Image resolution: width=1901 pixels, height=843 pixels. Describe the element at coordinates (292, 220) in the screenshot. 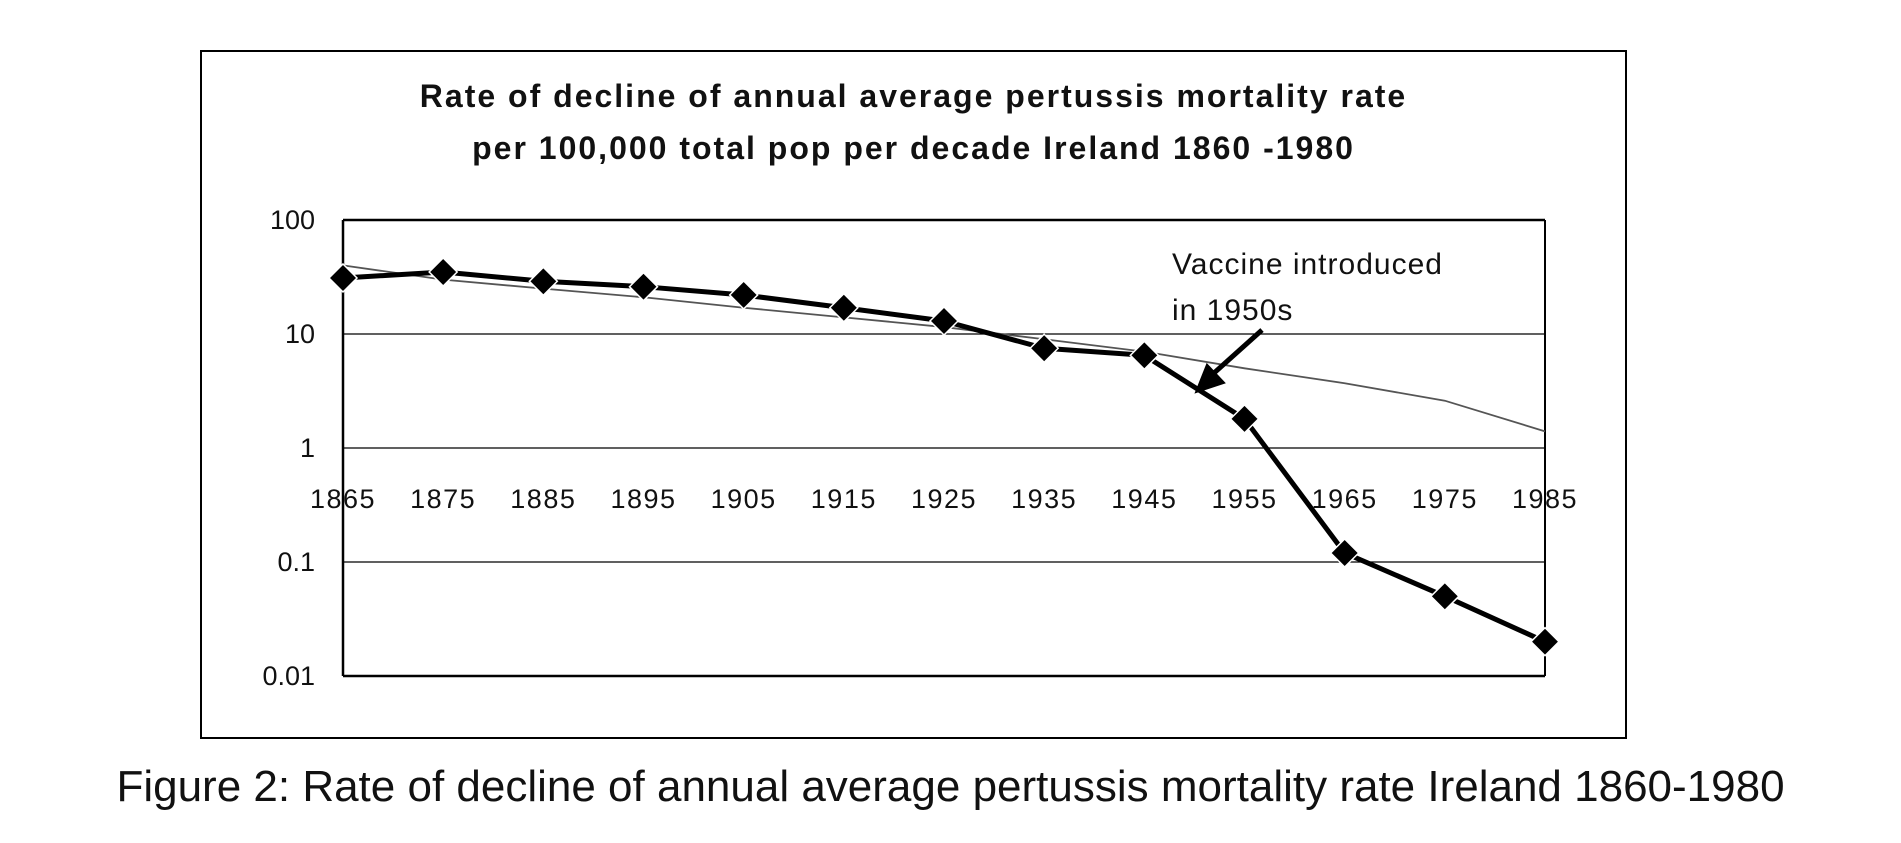

I see `y-tick-label: 100` at that location.